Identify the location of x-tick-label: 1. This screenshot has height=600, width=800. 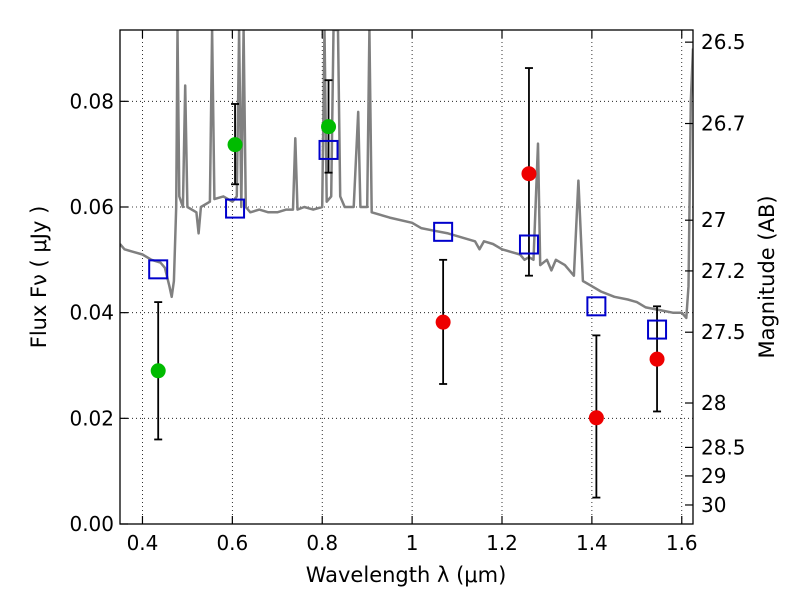
(412, 543).